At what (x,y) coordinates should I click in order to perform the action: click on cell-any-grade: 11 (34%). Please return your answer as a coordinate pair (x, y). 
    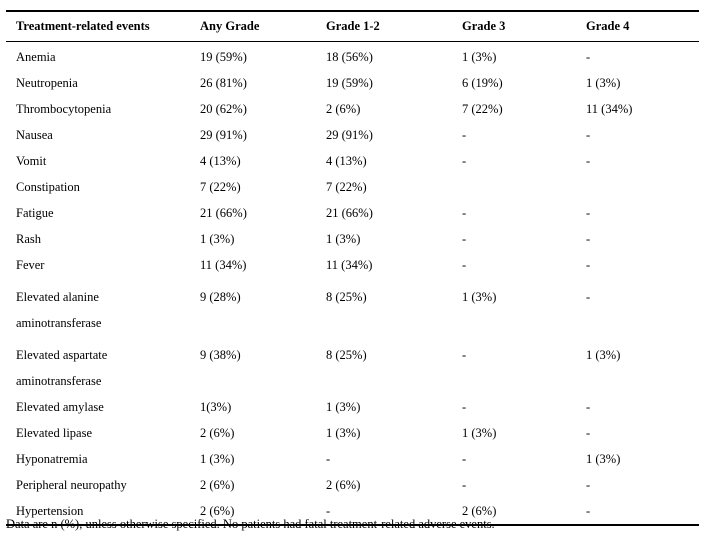
    Looking at the image, I should click on (223, 264).